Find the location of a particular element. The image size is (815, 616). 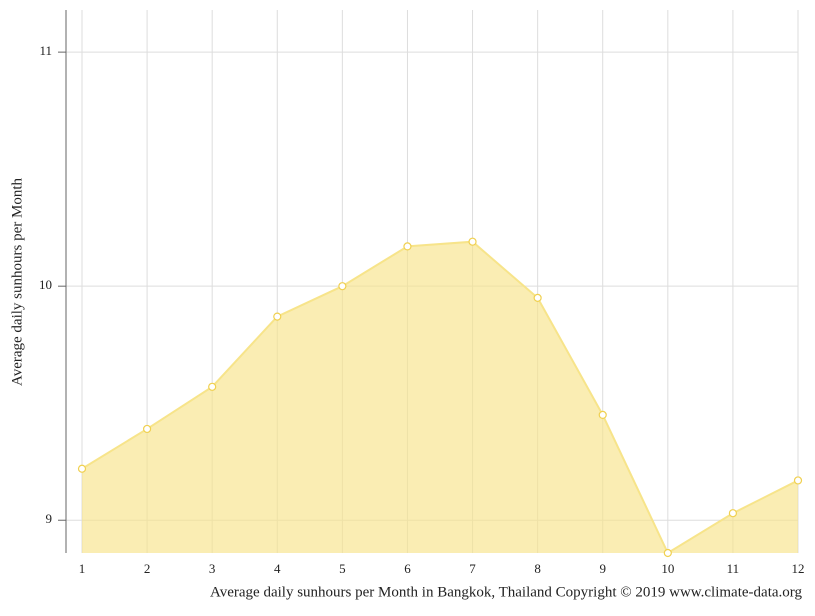

x-tick-label: 7 is located at coordinates (472, 568).